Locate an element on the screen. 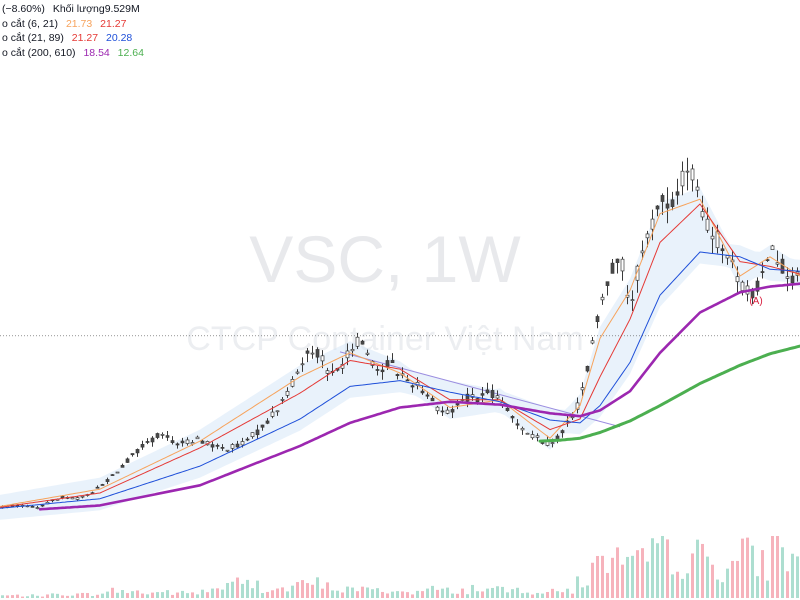  legend-row-ma-21-89: o cắt (21, 89) 21.27 20.28 is located at coordinates (73, 38).